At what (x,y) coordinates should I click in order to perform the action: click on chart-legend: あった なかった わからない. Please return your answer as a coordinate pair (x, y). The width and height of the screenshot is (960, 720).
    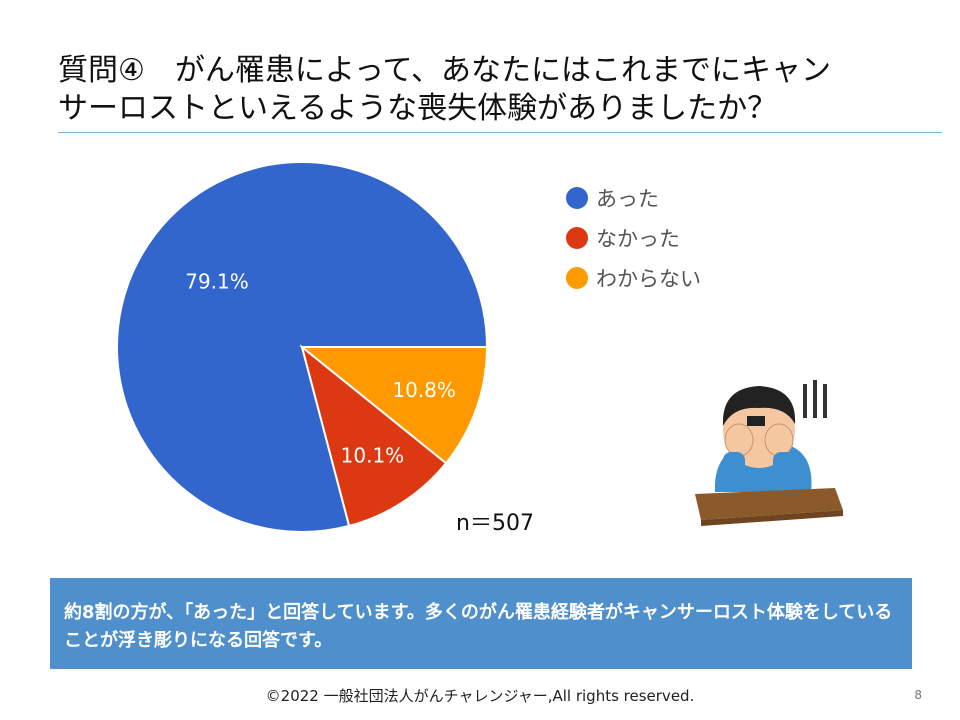
    Looking at the image, I should click on (633, 238).